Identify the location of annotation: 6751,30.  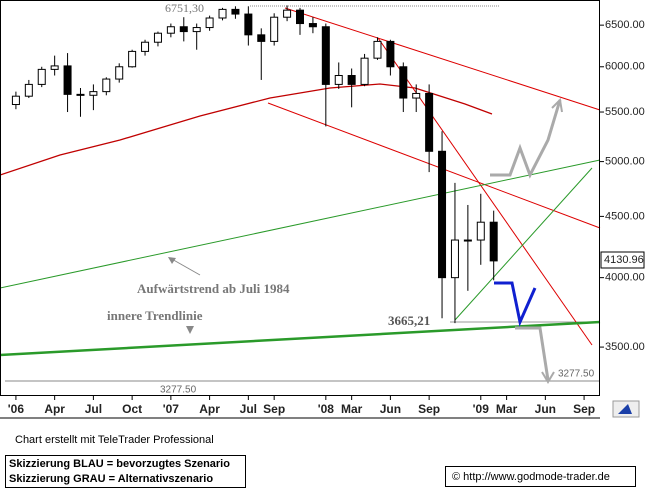
(184, 8).